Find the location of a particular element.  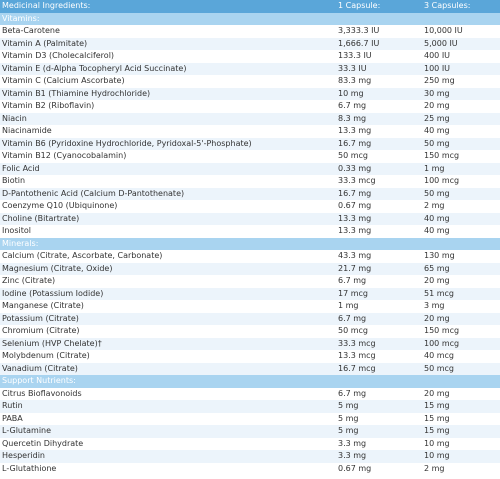

one-capsule-amount: 133.3 IU is located at coordinates (355, 55).